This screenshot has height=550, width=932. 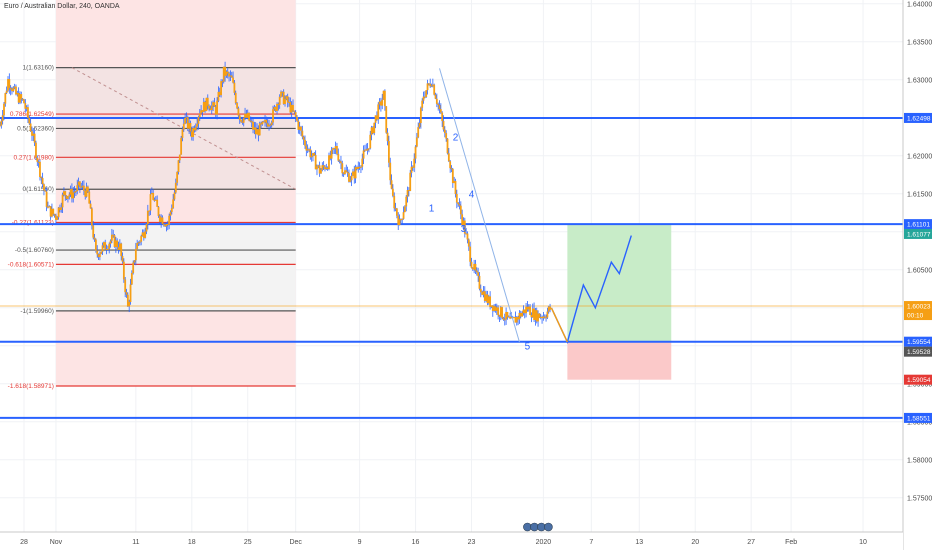 What do you see at coordinates (919, 194) in the screenshot?
I see `price-tick-label: 1.61500` at bounding box center [919, 194].